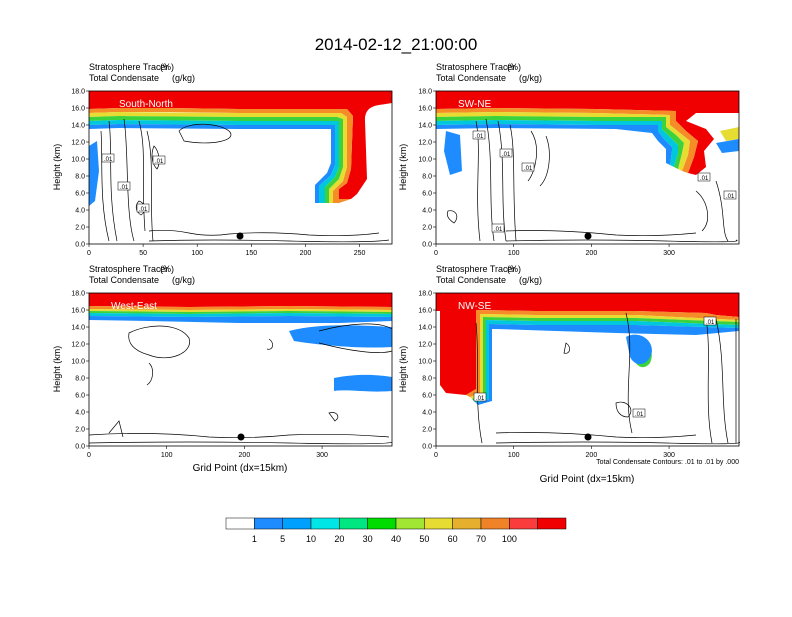 This screenshot has width=792, height=617. Describe the element at coordinates (240, 468) in the screenshot. I see `x-axis-label: Grid Point (dx=15km)` at that location.